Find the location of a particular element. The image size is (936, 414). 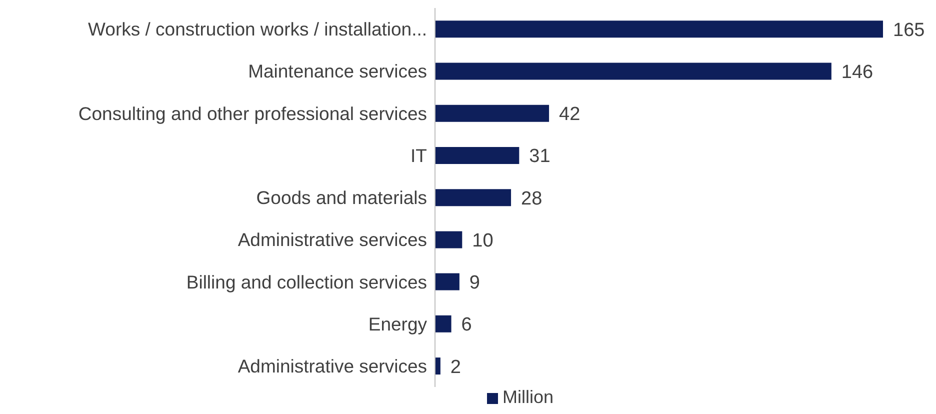

data-label: 2 is located at coordinates (456, 367).